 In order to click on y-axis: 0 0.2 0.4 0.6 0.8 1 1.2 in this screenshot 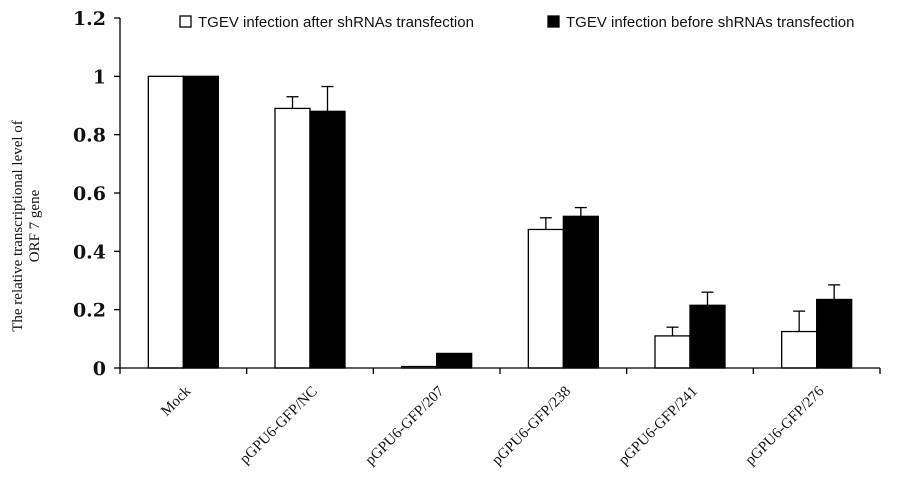, I will do `click(97, 194)`.